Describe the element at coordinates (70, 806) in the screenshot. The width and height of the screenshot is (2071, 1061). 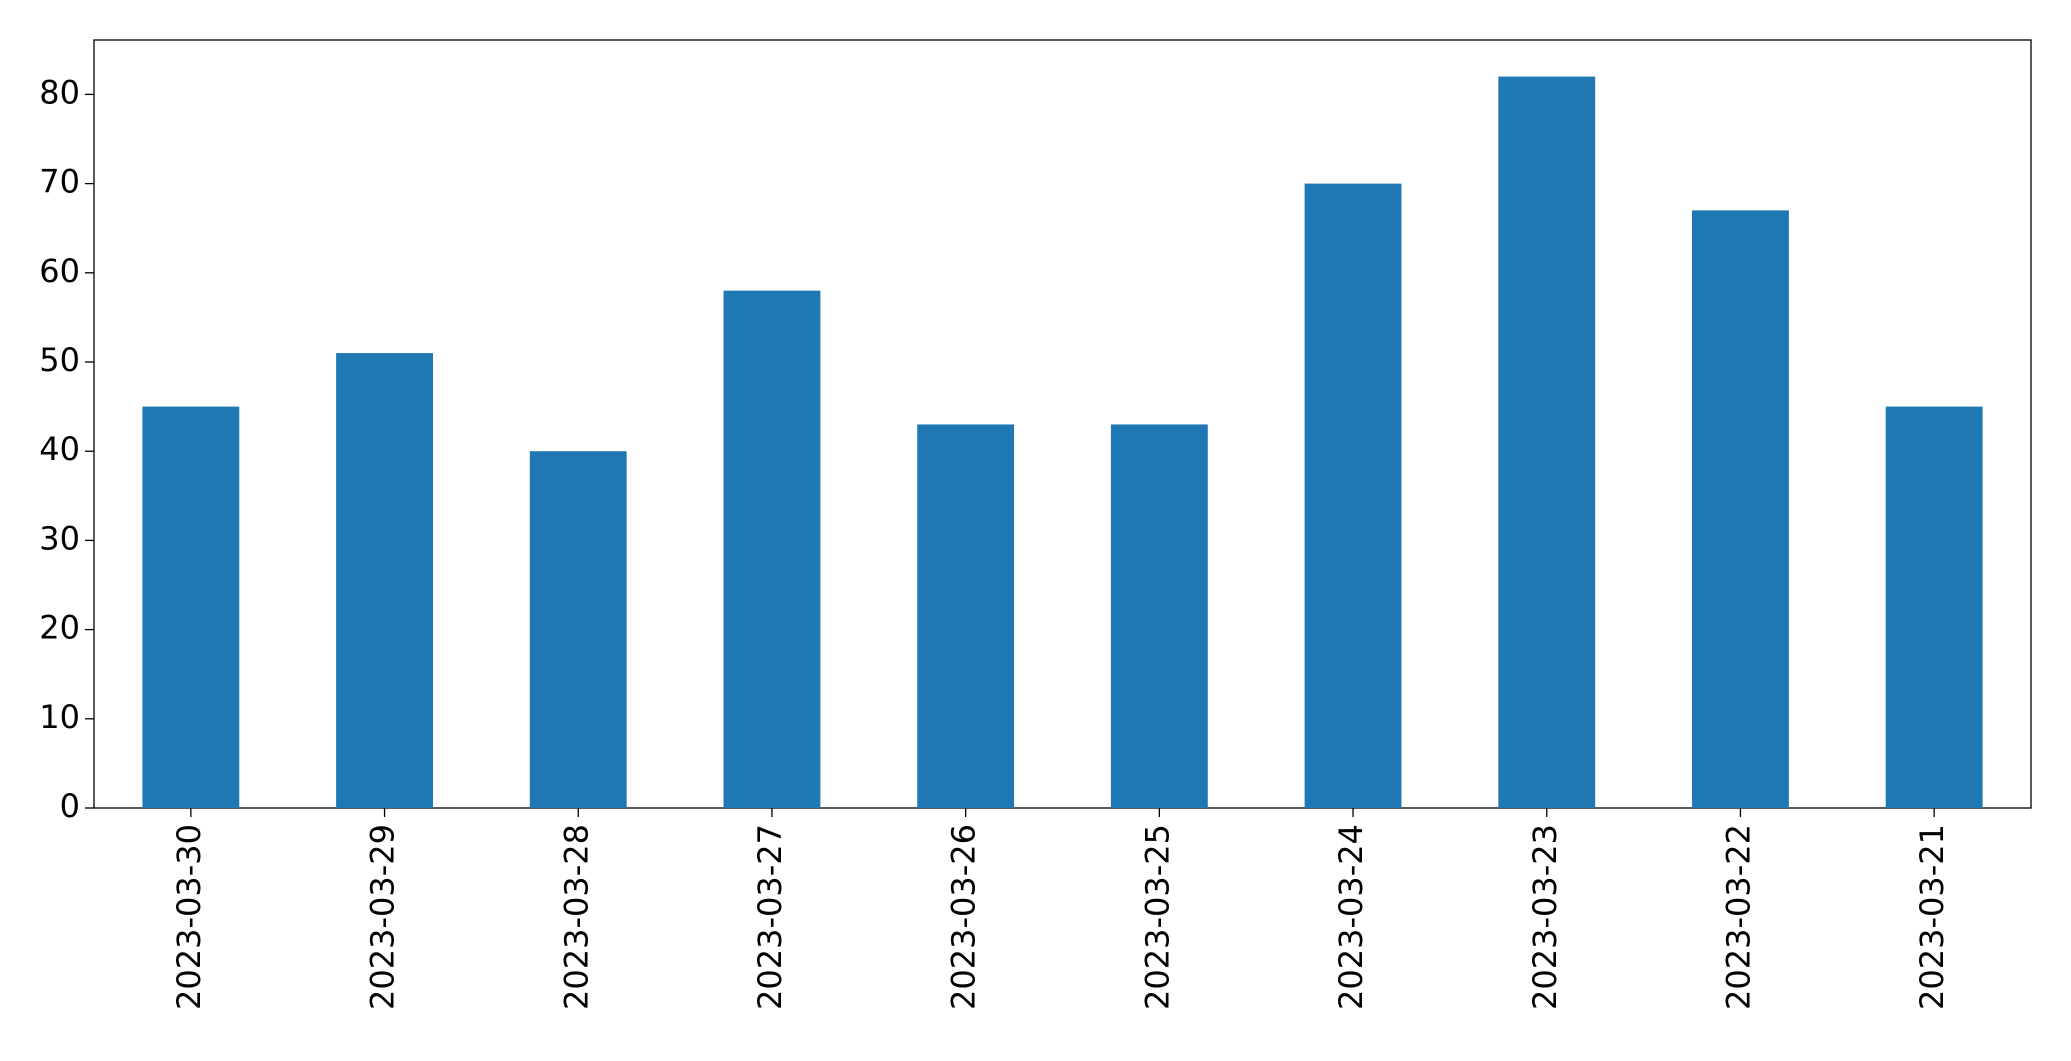
I see `y-tick-label: 0` at that location.